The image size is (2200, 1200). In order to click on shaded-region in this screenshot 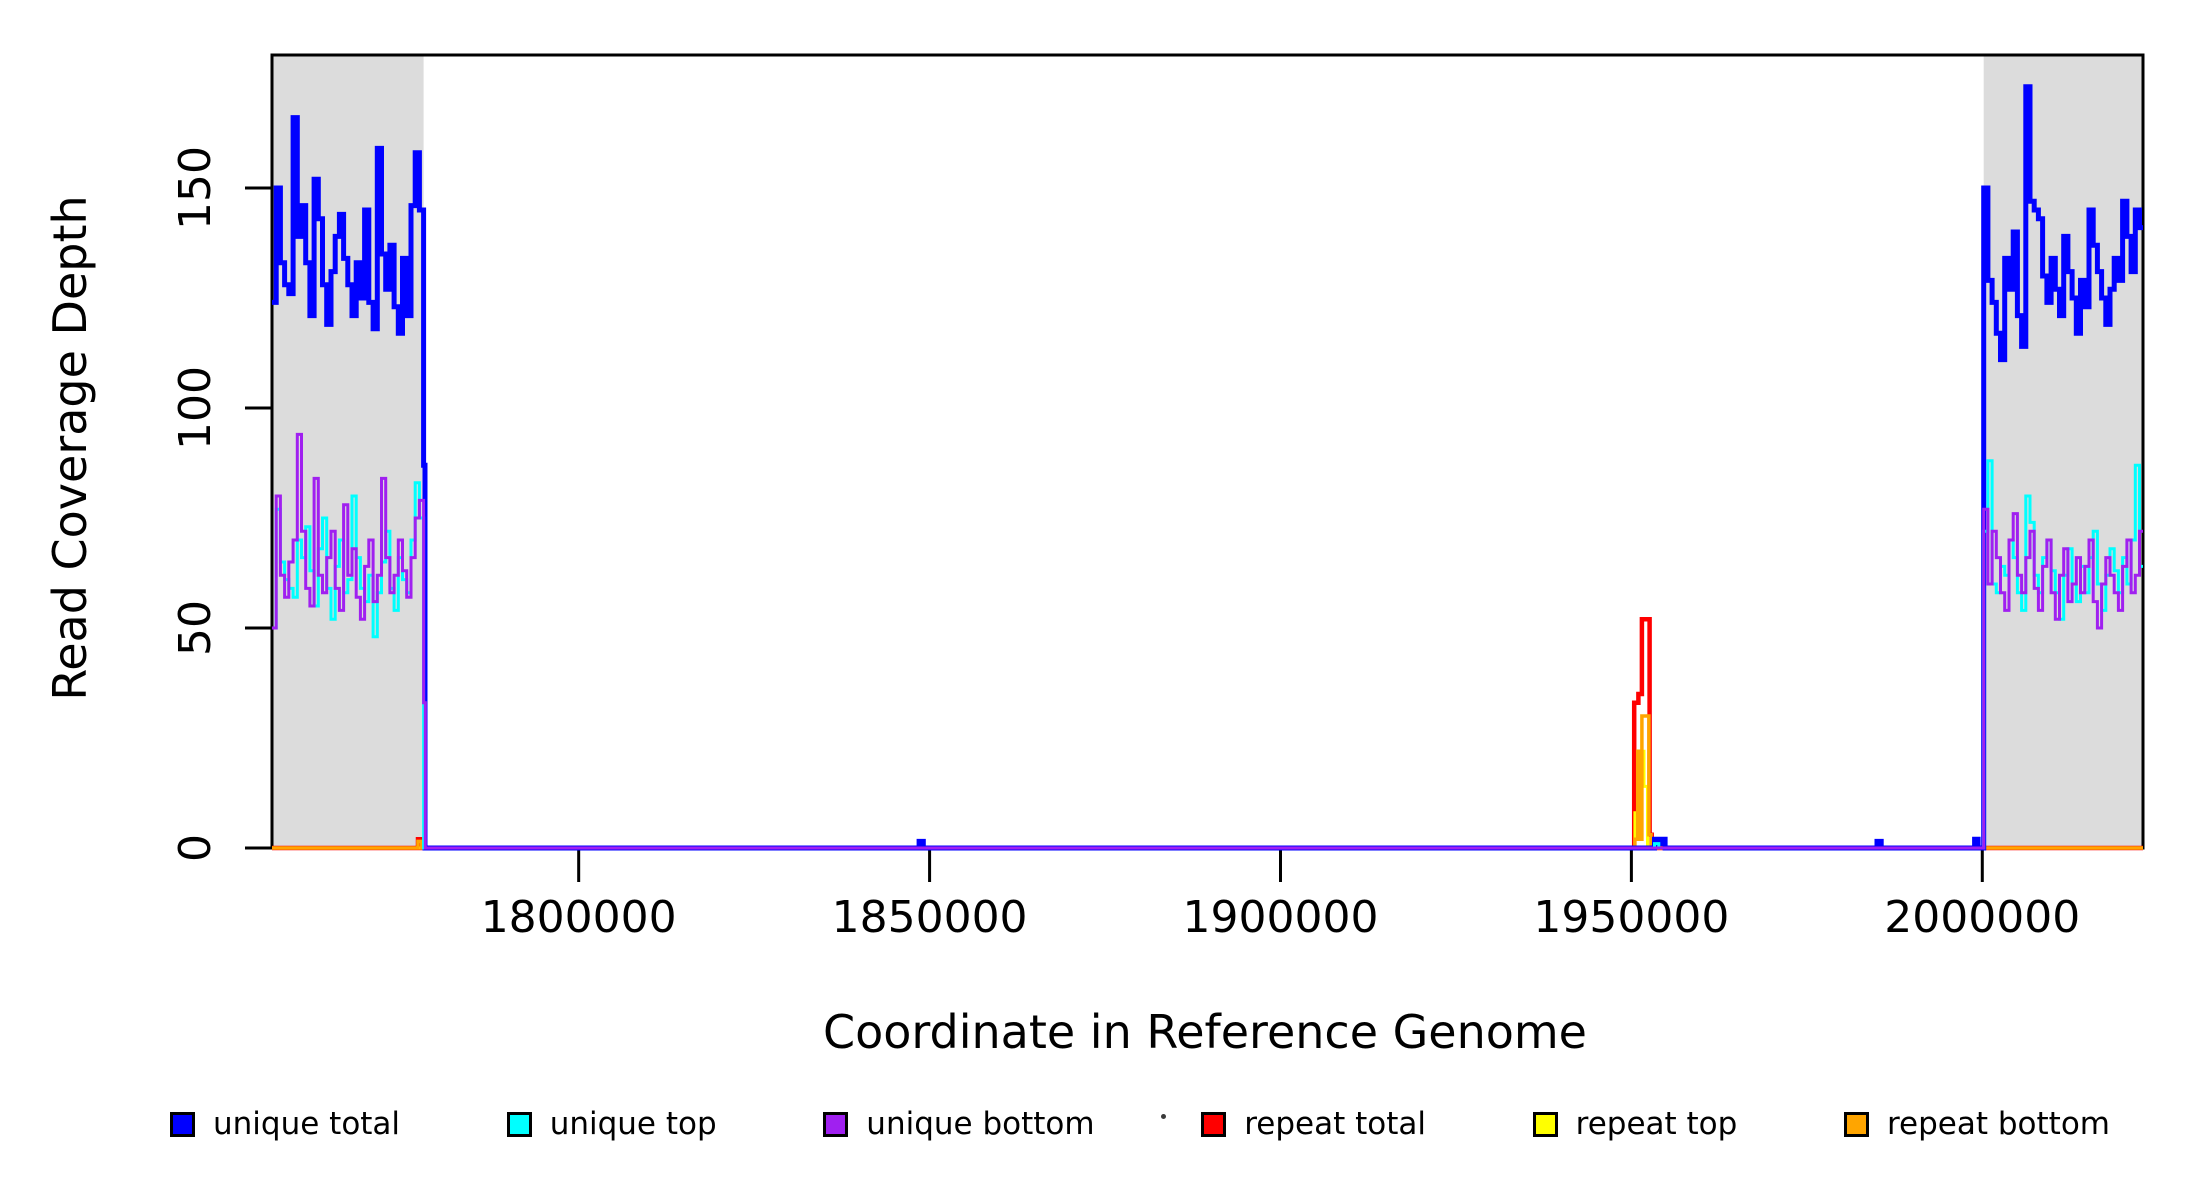, I will do `click(2063, 451)`.